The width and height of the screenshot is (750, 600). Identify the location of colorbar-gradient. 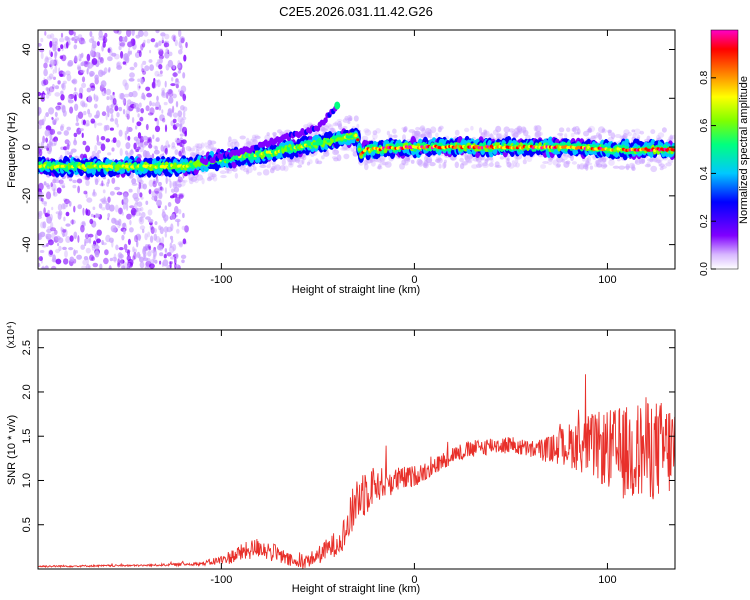
(724, 149).